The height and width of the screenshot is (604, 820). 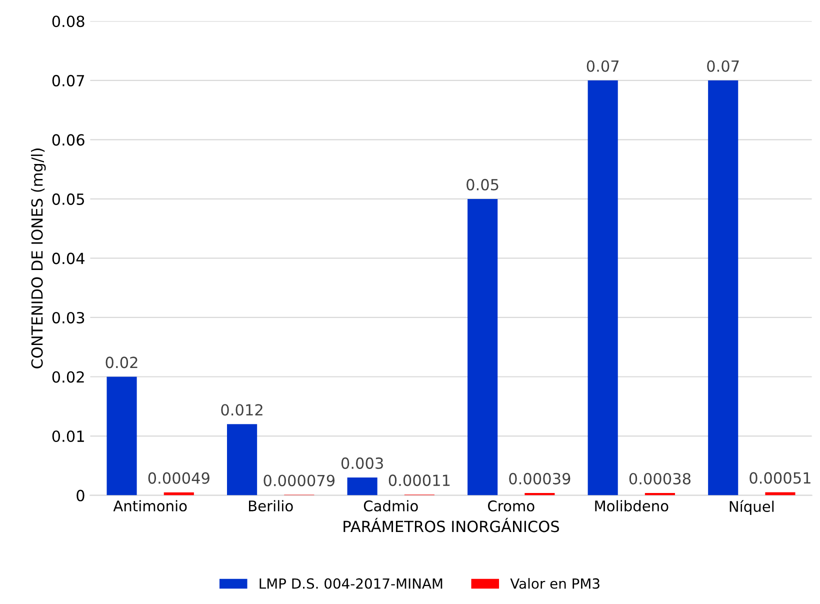 I want to click on data-label: 0.05, so click(x=482, y=184).